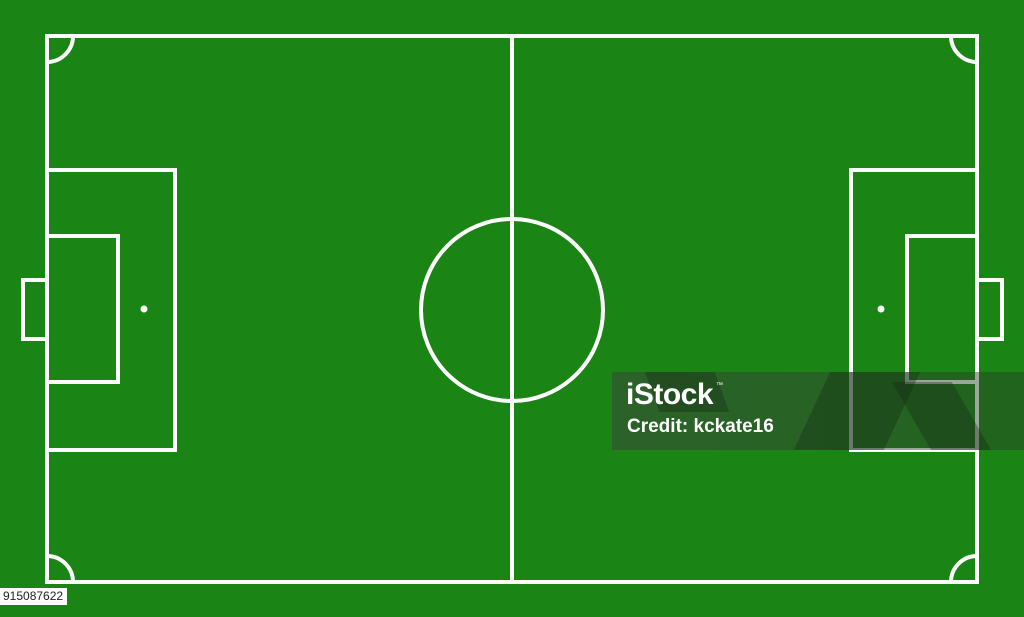 This screenshot has width=1024, height=617. I want to click on right-goal, so click(989, 309).